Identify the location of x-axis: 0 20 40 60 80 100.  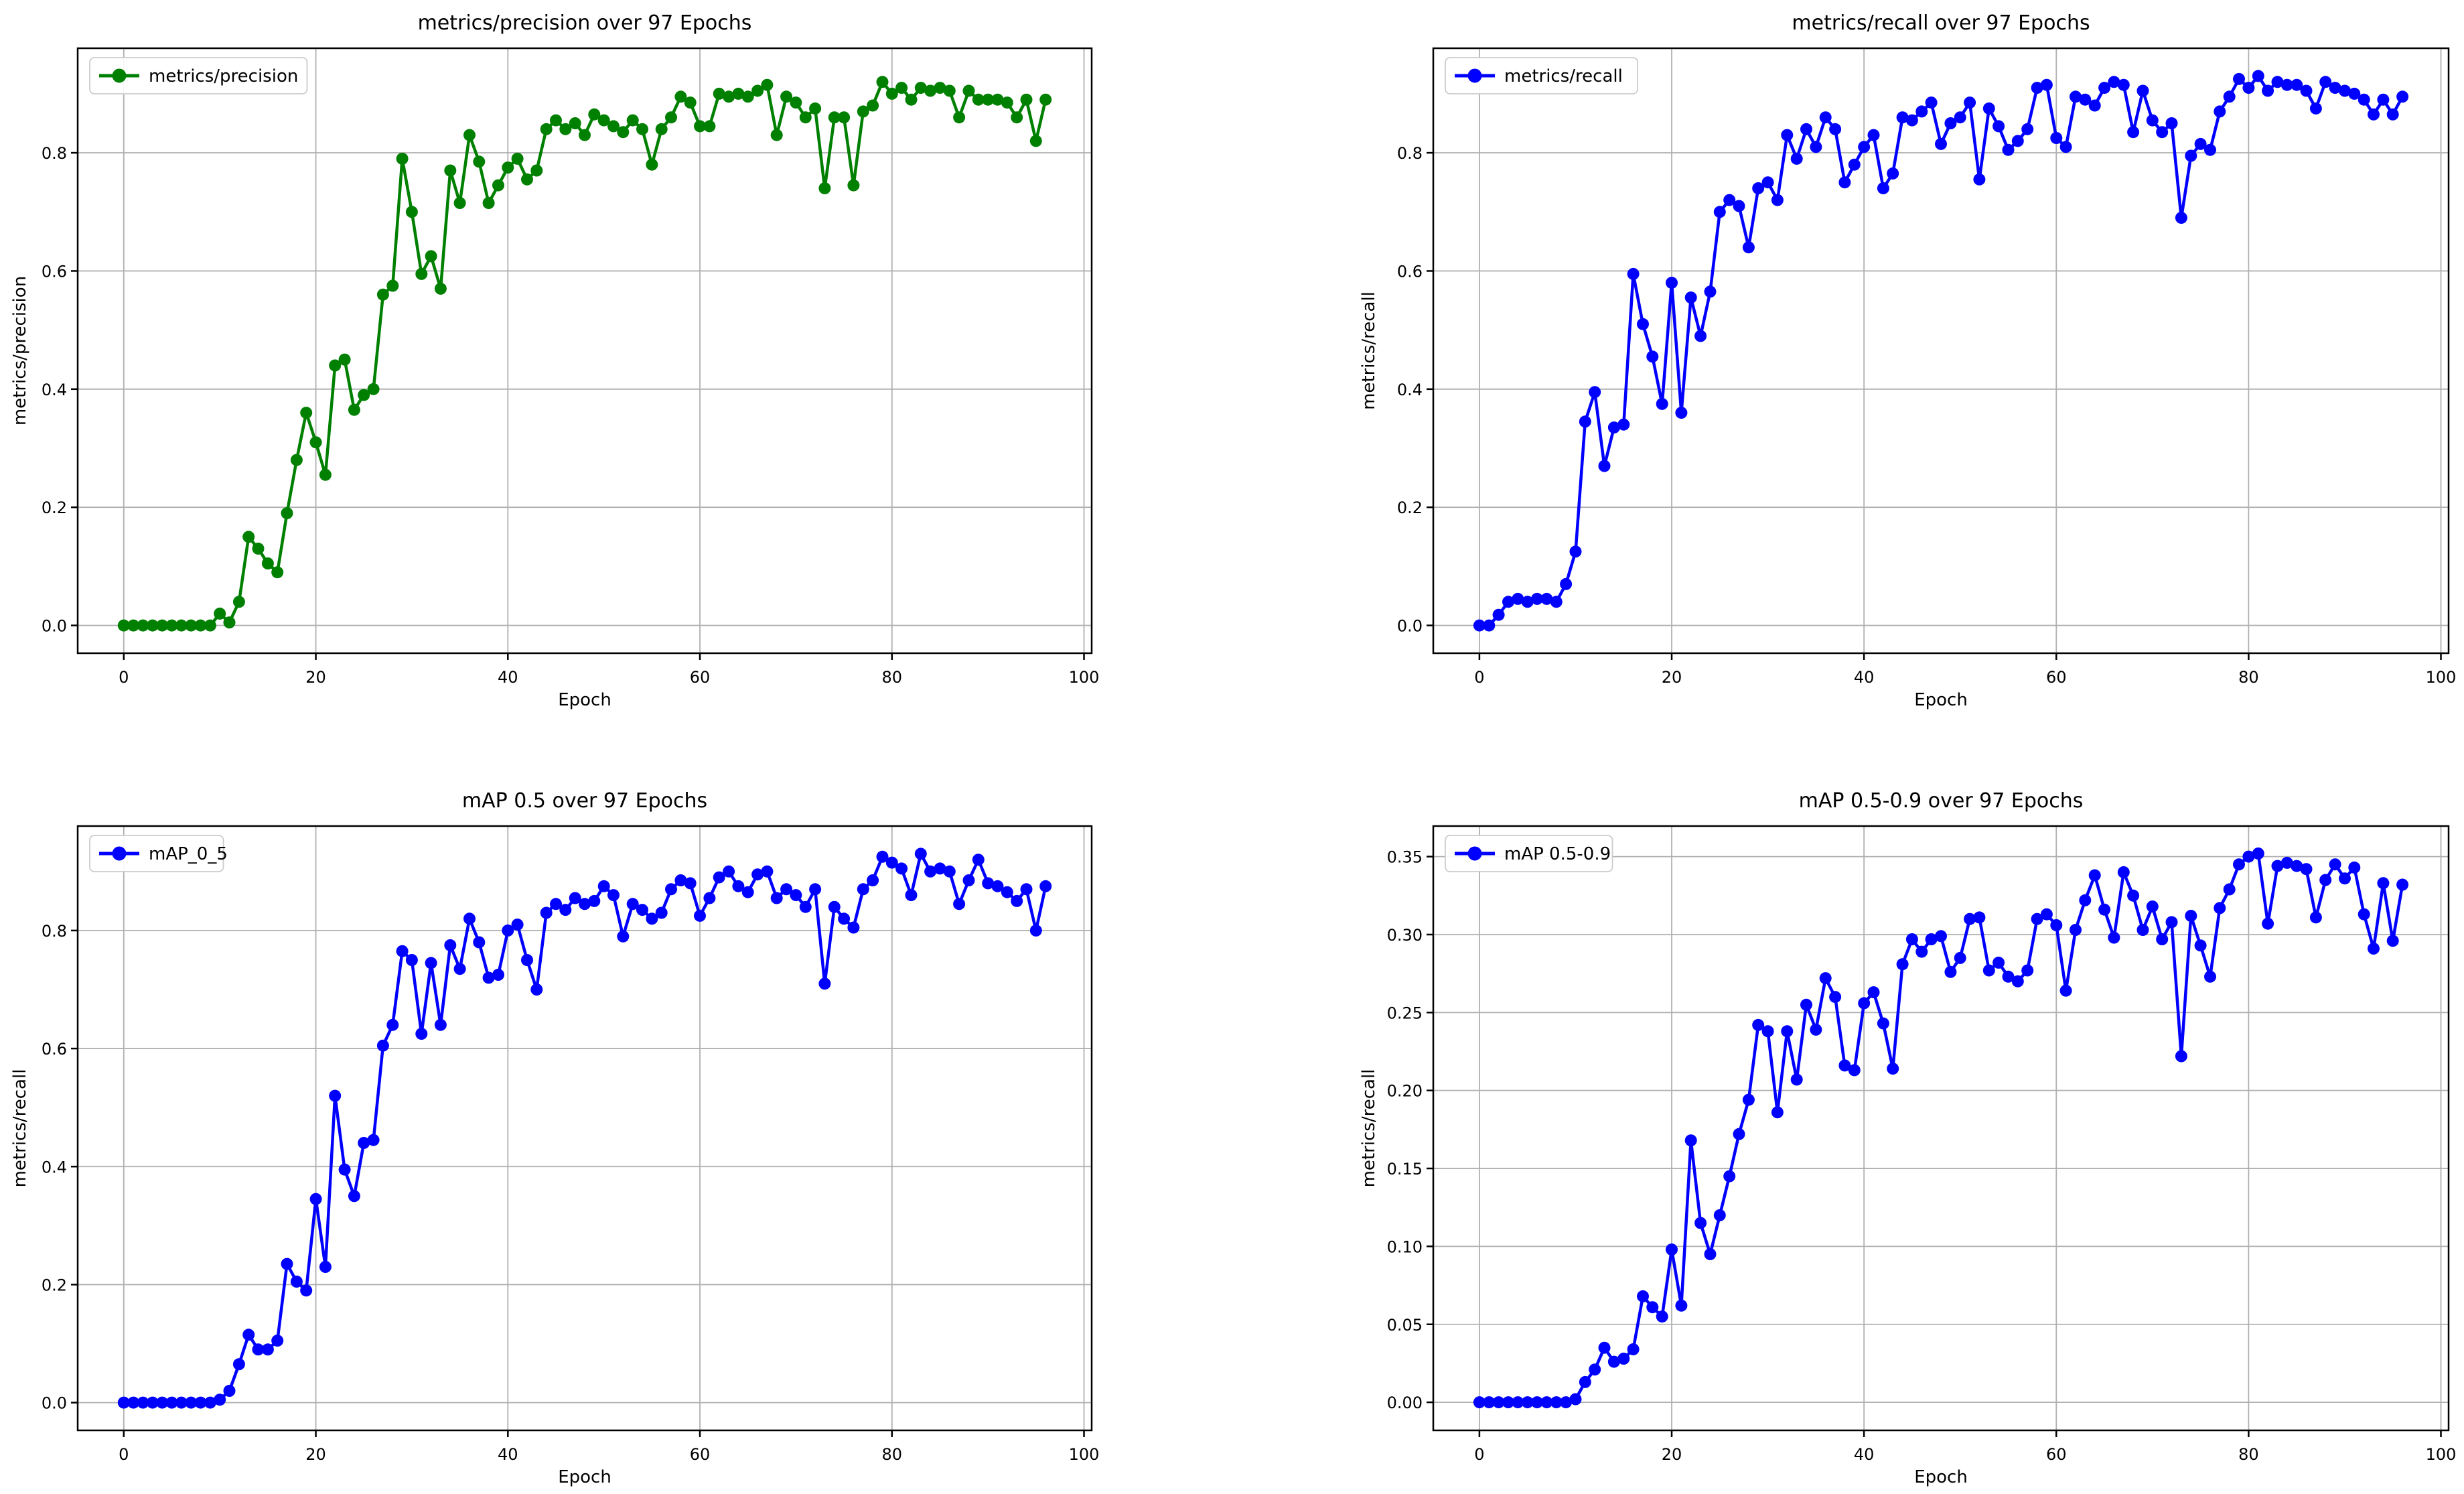
(1965, 670).